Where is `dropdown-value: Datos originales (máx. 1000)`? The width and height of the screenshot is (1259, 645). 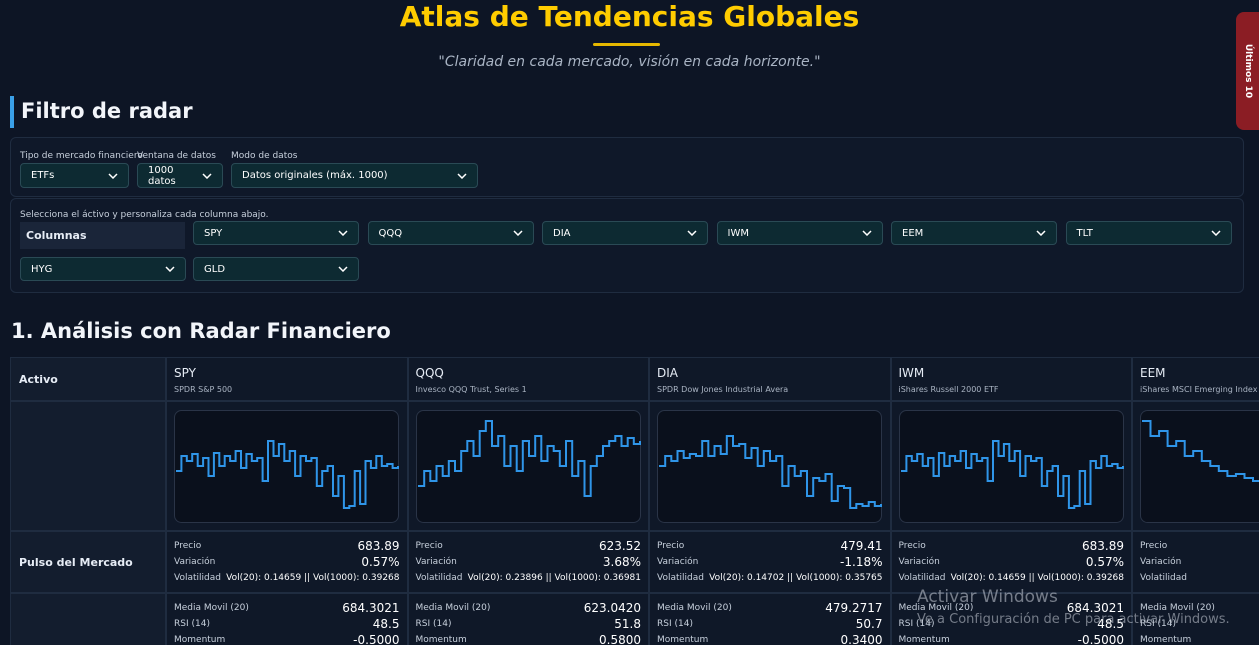 dropdown-value: Datos originales (máx. 1000) is located at coordinates (315, 175).